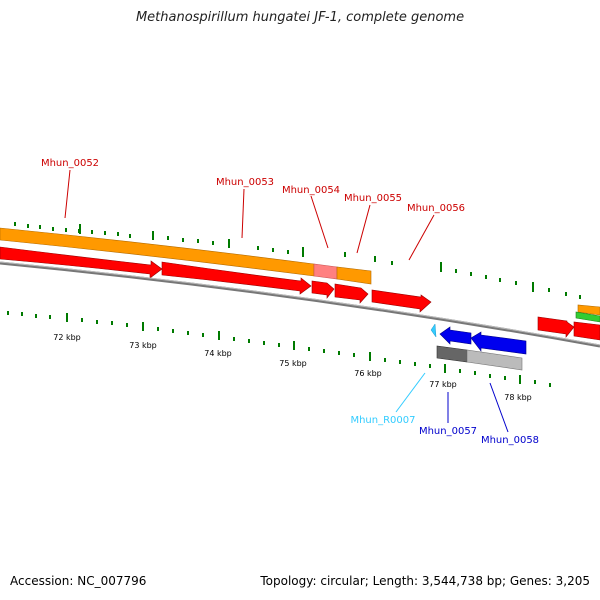  I want to click on accession-text: Accession: NC_007796, so click(78, 581).